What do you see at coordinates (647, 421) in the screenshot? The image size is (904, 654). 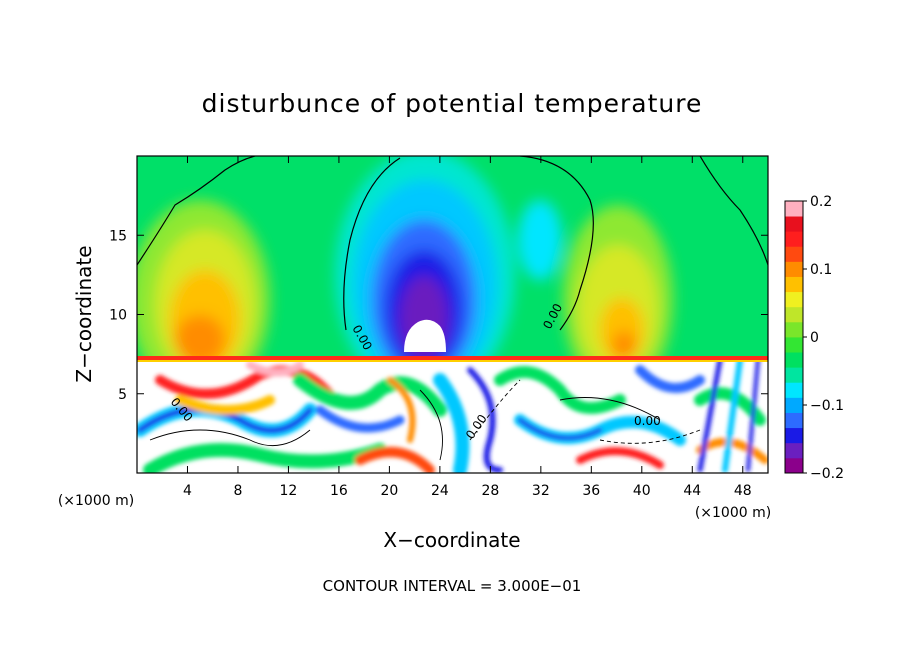 I see `contour-label: 0.00` at bounding box center [647, 421].